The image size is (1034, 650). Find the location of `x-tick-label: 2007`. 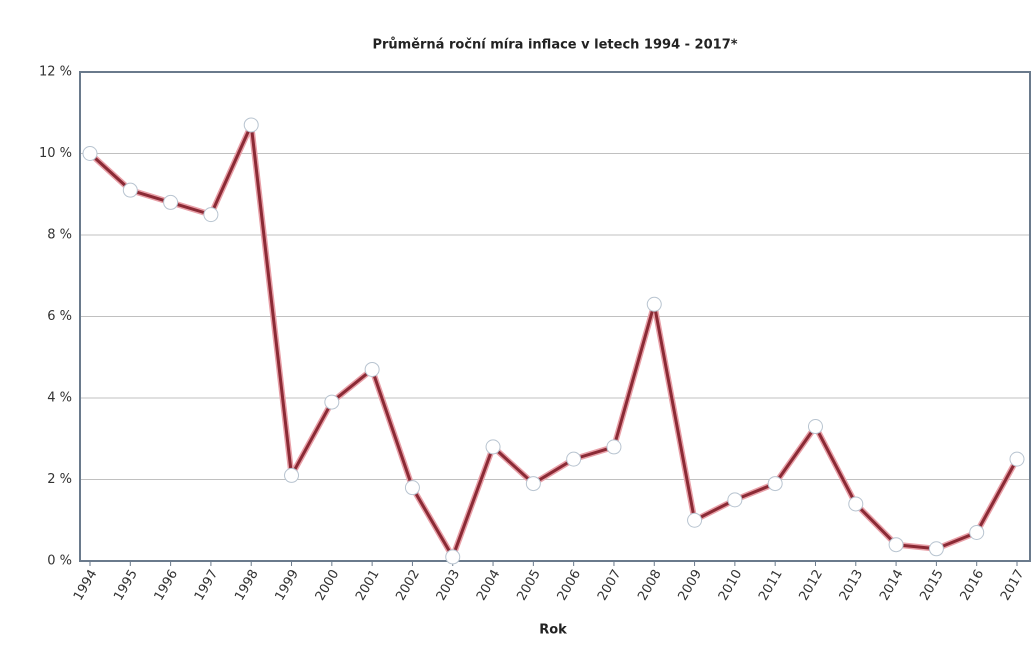

x-tick-label: 2007 is located at coordinates (610, 585).